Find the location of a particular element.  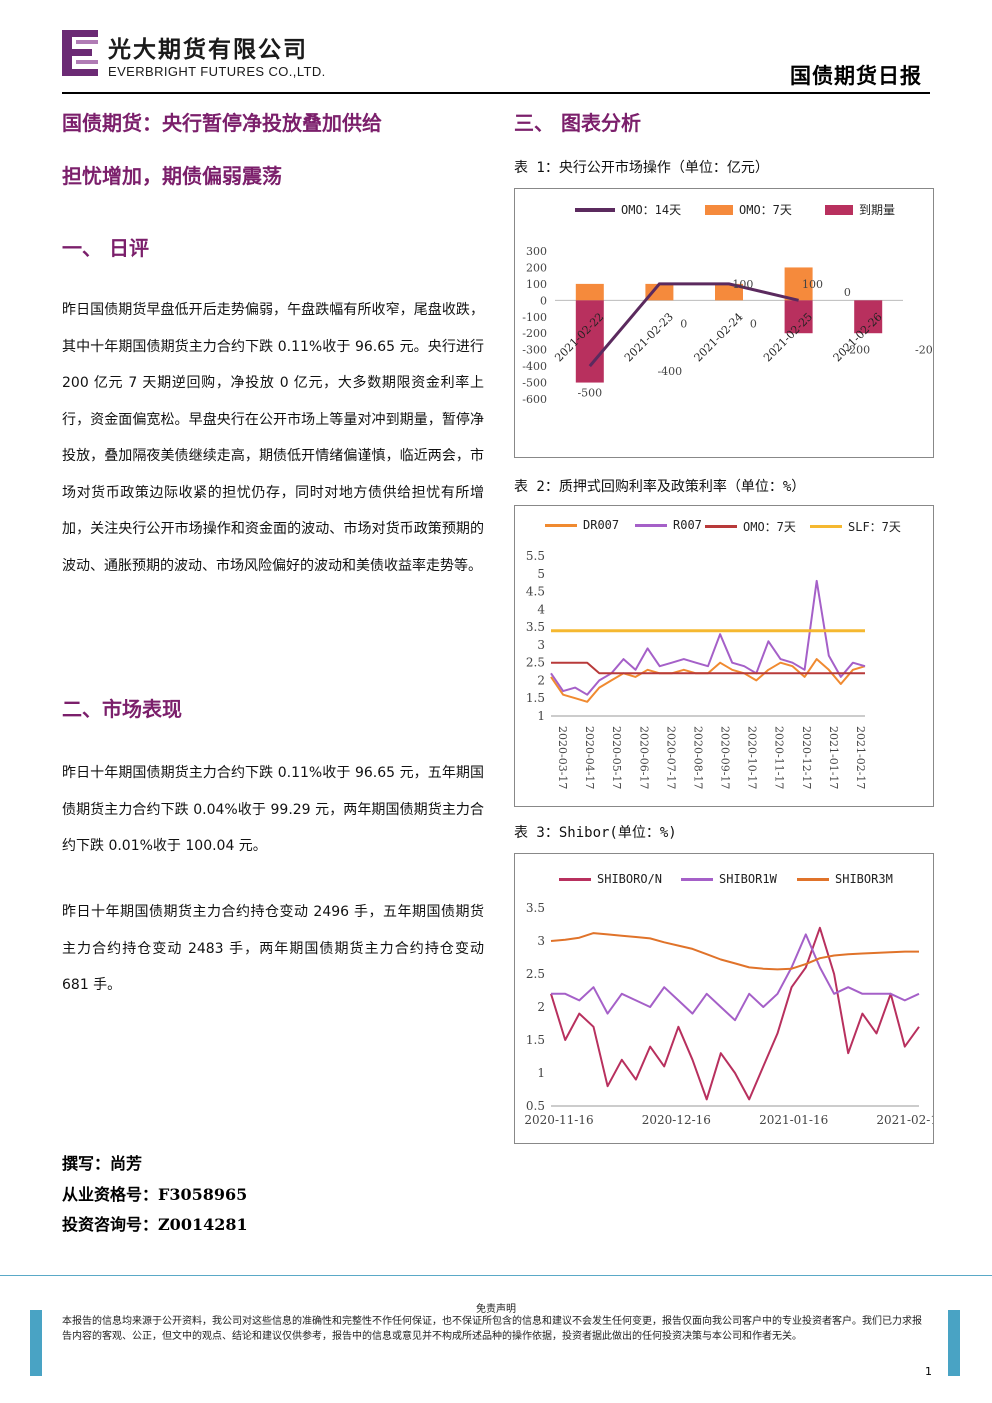

company-logo is located at coordinates (80, 53).